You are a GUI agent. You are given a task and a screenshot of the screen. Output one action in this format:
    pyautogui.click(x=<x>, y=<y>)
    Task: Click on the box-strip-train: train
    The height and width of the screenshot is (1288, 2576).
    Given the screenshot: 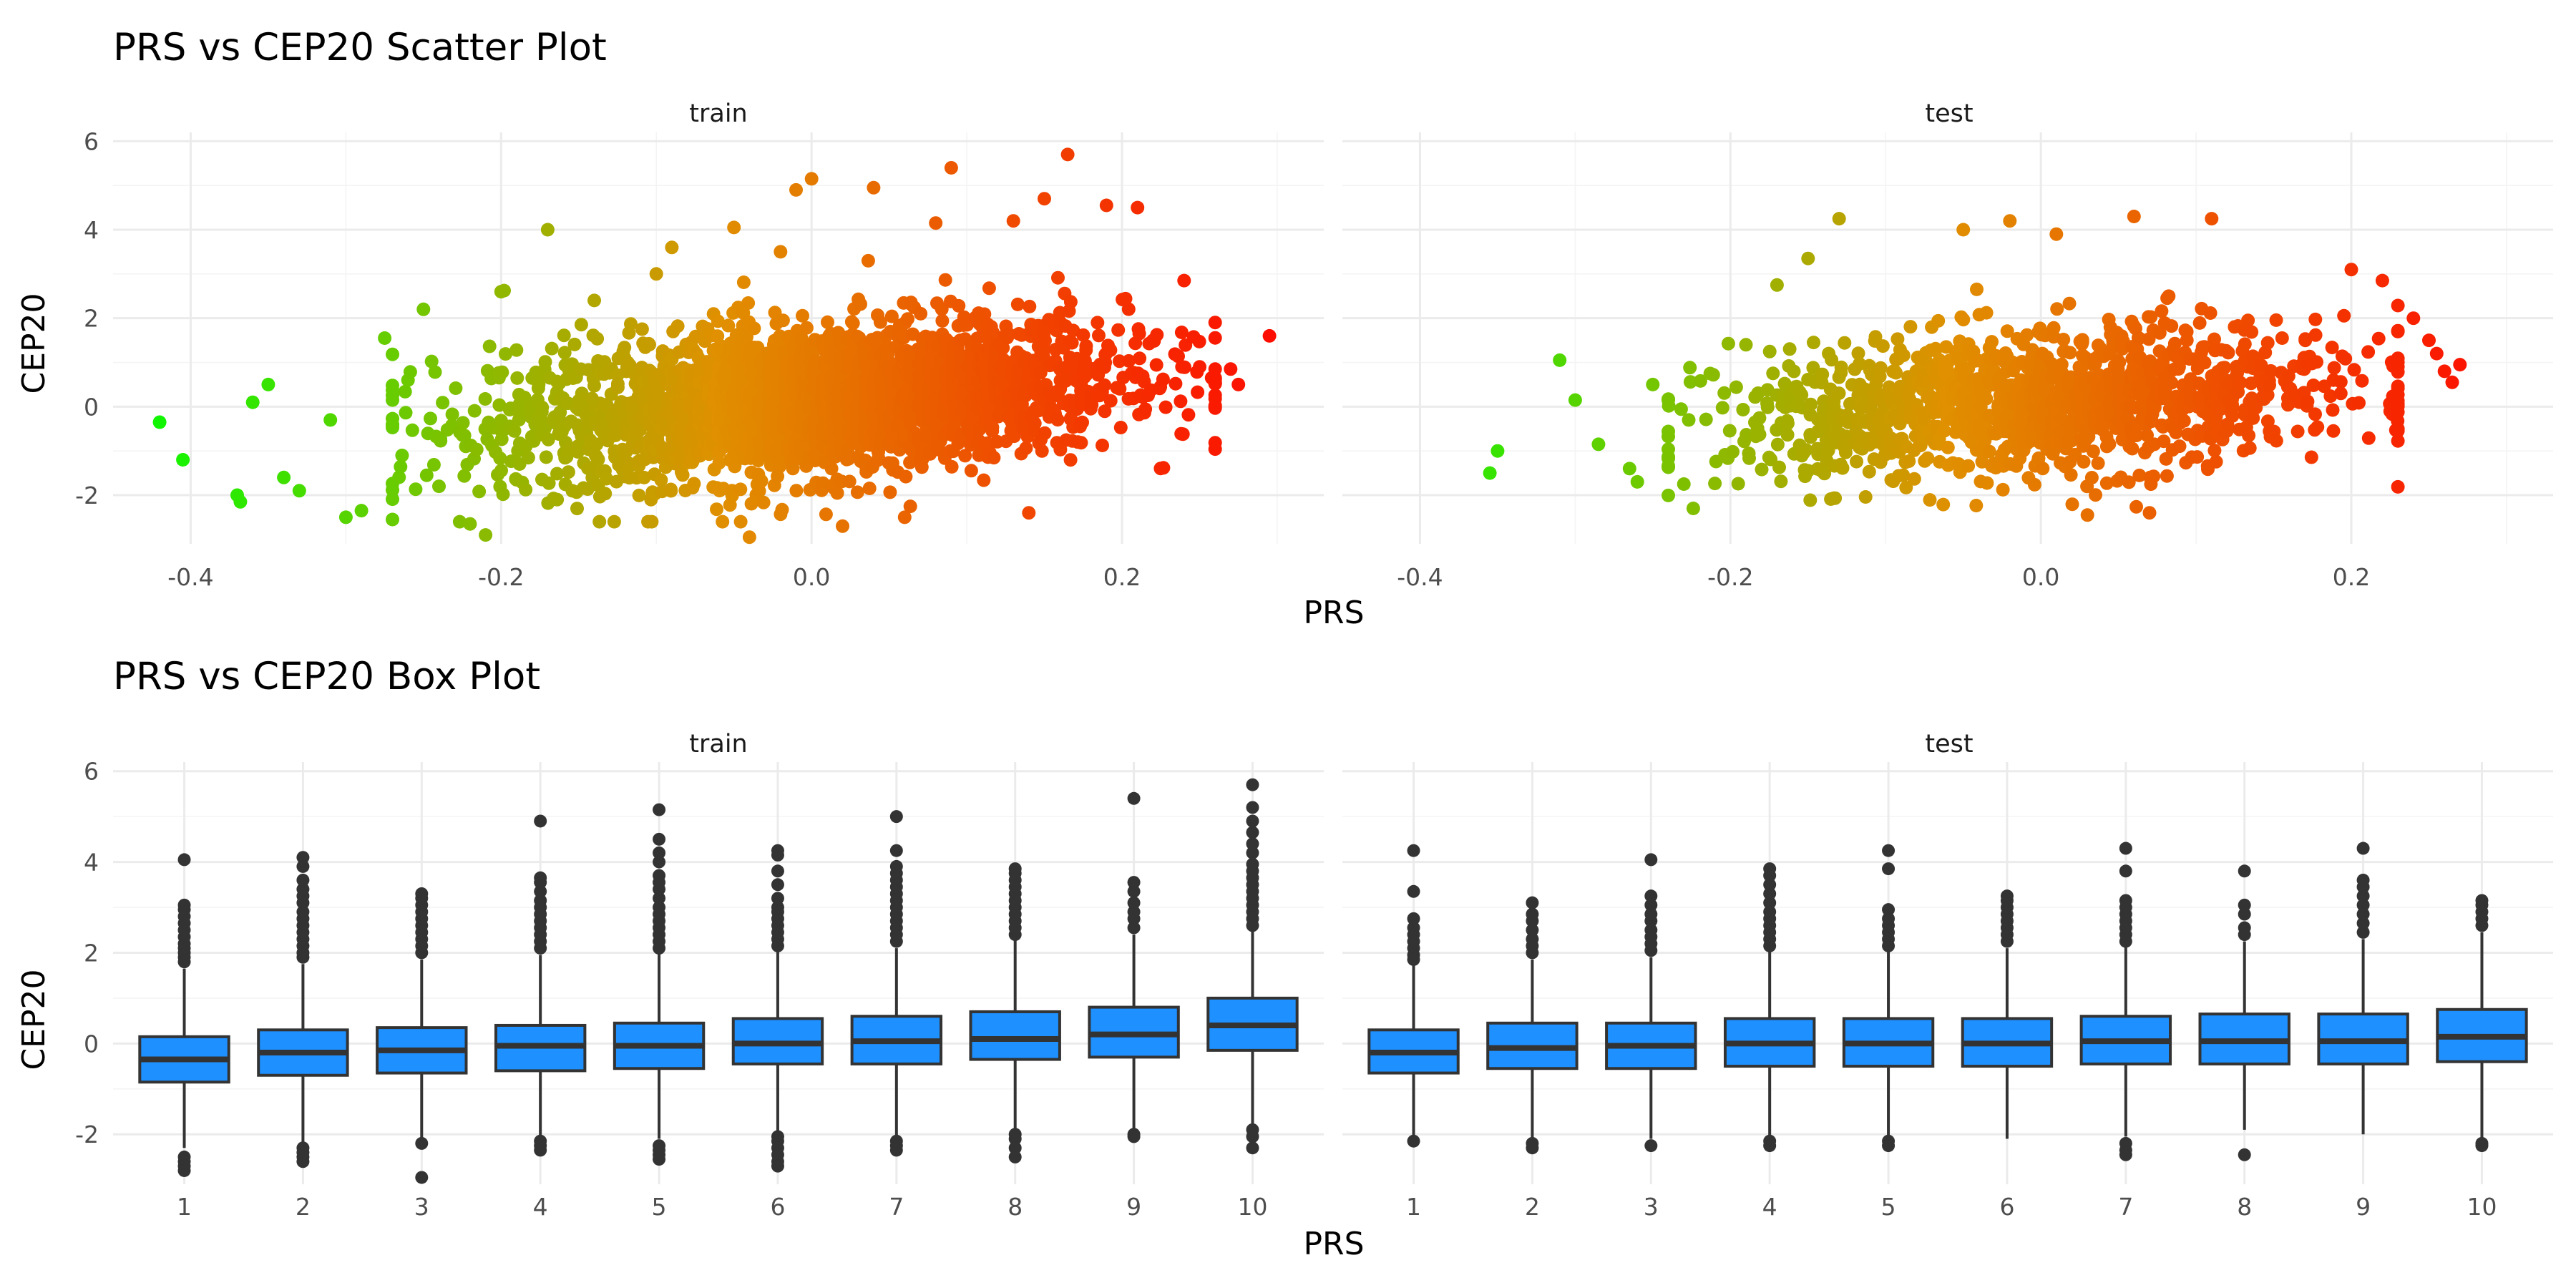 What is the action you would take?
    pyautogui.click(x=718, y=744)
    